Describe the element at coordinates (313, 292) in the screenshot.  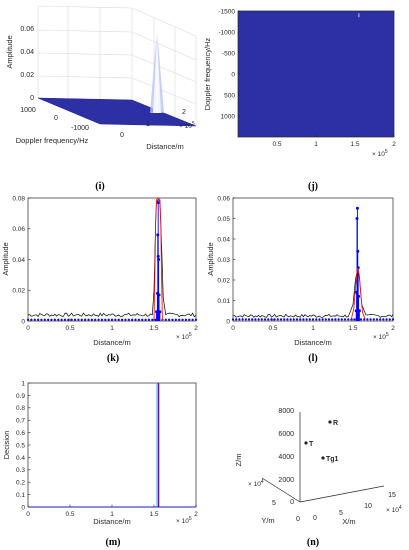
I see `series-line-black` at that location.